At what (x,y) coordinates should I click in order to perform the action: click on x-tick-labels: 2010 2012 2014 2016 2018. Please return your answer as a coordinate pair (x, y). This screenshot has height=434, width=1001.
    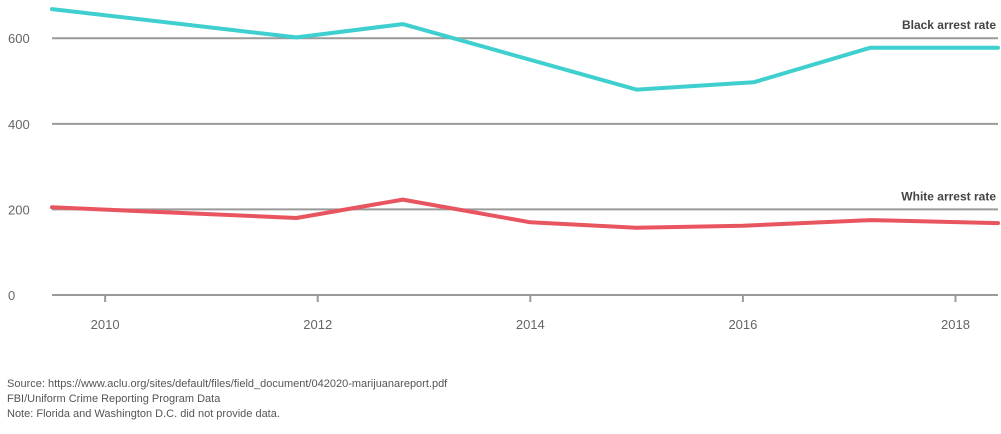
    Looking at the image, I should click on (530, 324).